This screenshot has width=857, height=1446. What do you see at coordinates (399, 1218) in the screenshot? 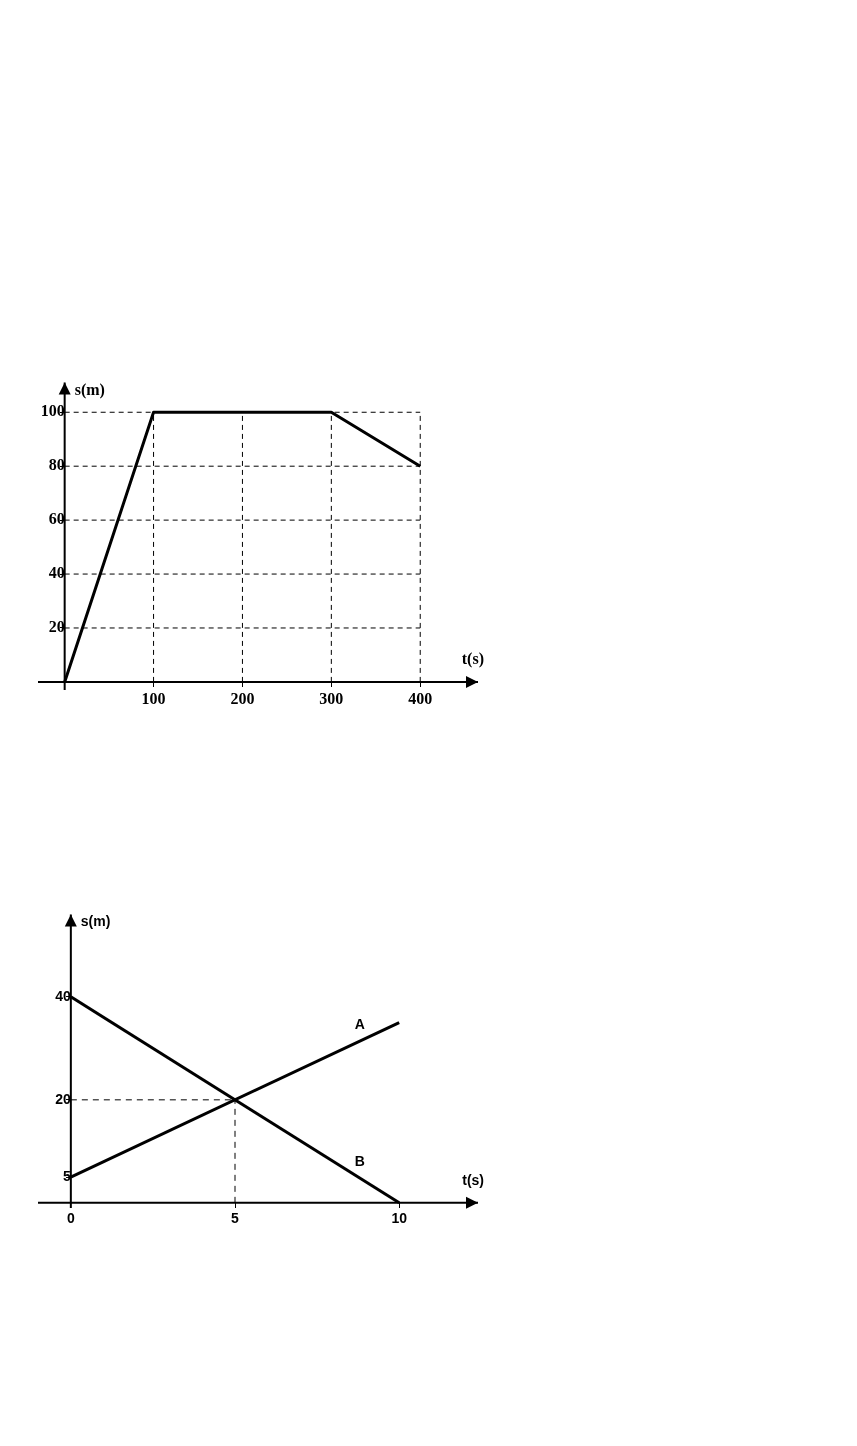
I see `x-tick-label: 10` at bounding box center [399, 1218].